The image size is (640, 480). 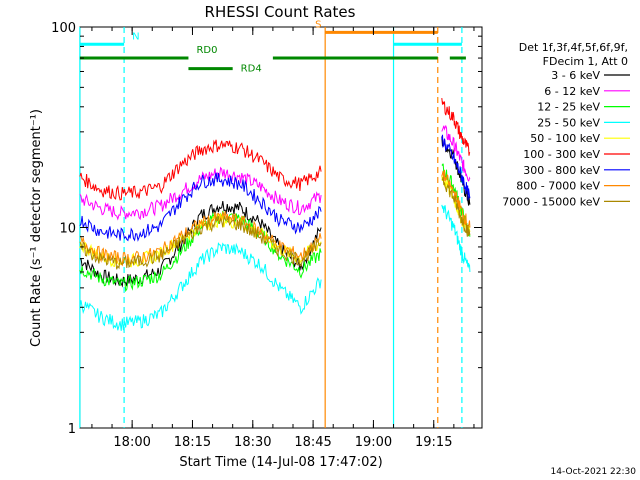 I want to click on legend-label-2: 12 - 25 keV, so click(x=568, y=107).